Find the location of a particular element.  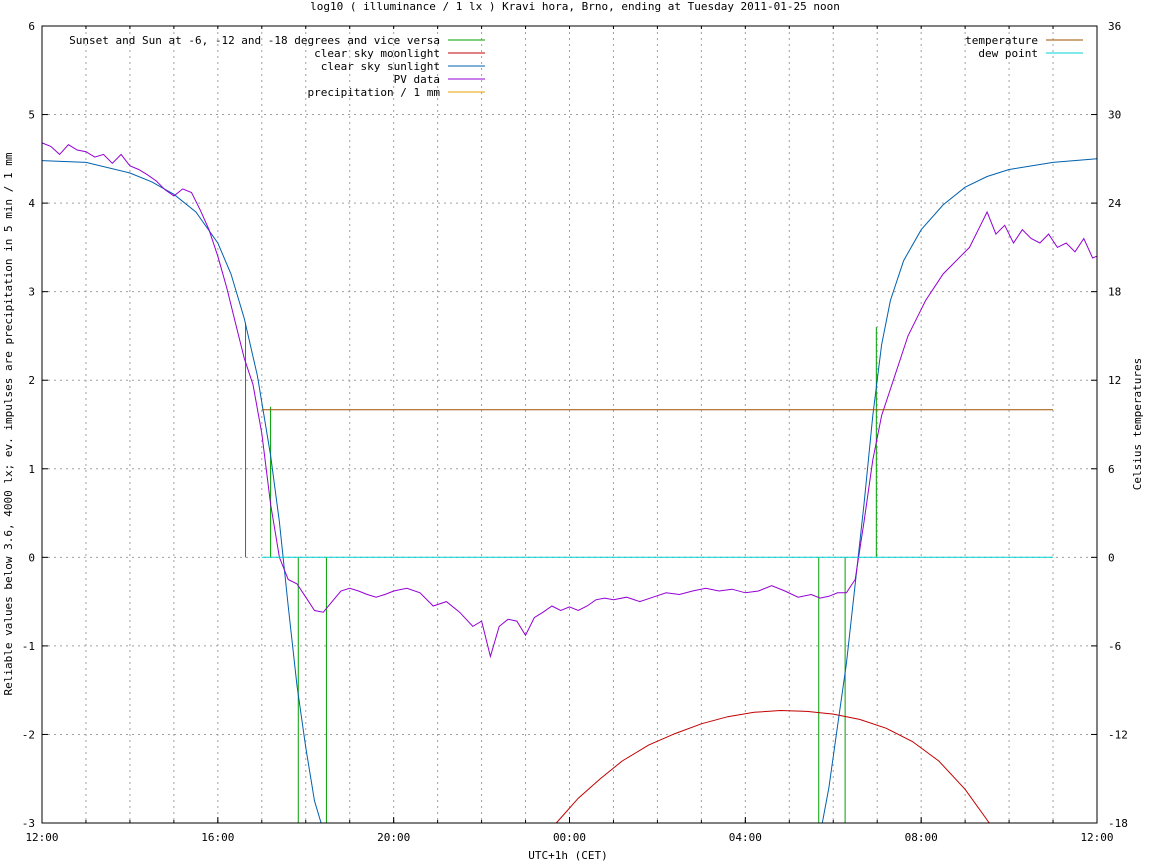

x-tick-label: 04:00 is located at coordinates (745, 837).